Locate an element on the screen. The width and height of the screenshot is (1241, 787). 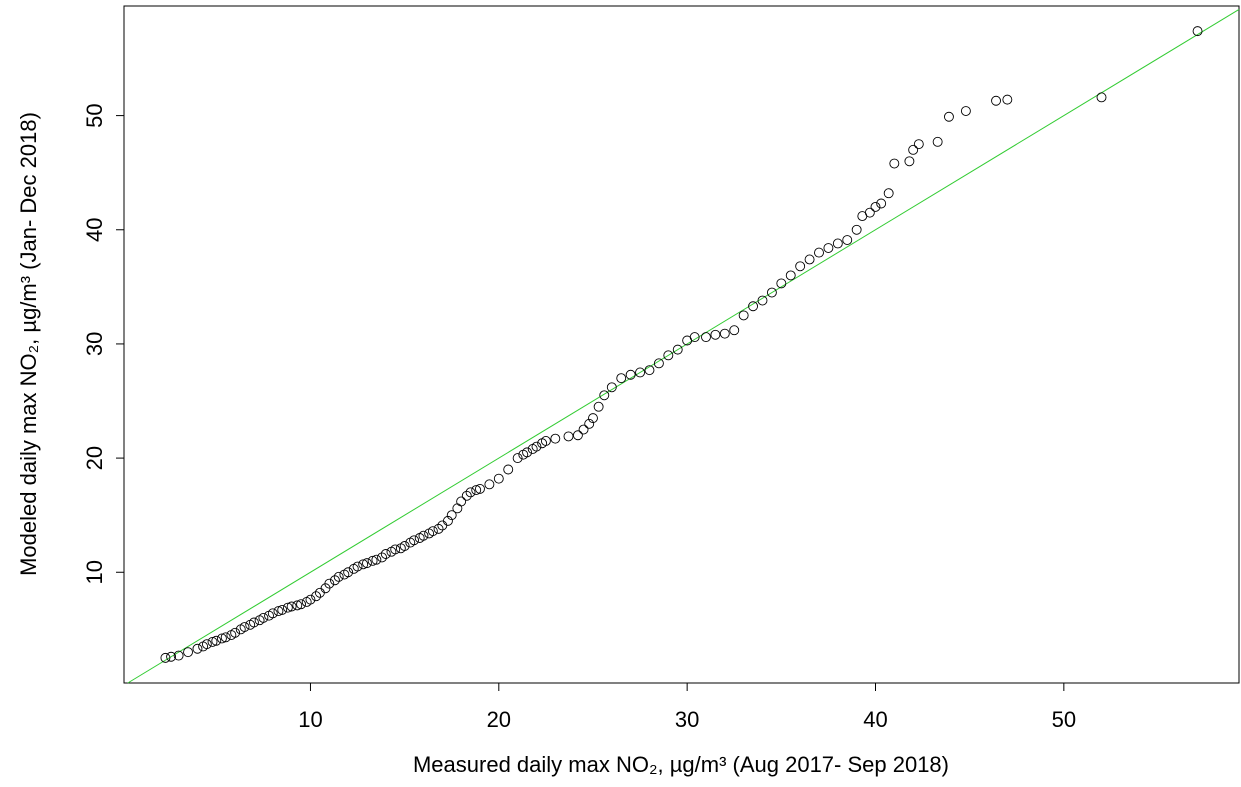
y-tick-label: 30 is located at coordinates (94, 344).